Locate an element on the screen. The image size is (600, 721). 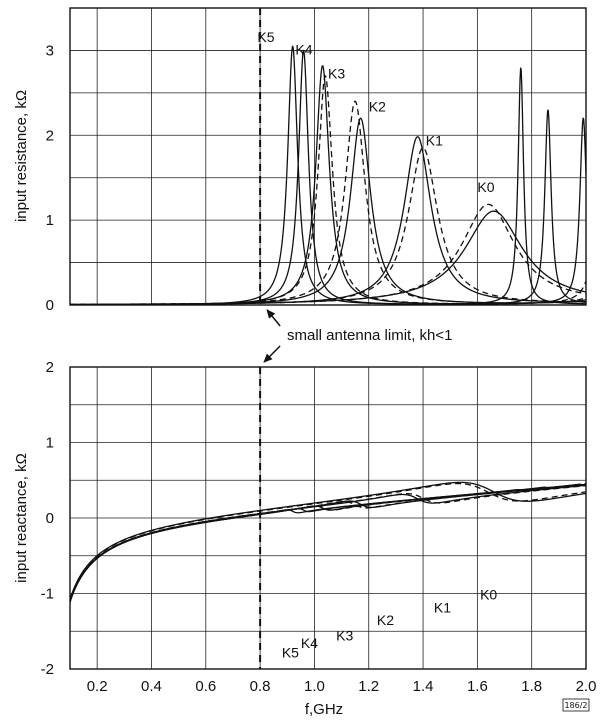
y-tick-labels: 0 1 2 3 is located at coordinates (50, 178).